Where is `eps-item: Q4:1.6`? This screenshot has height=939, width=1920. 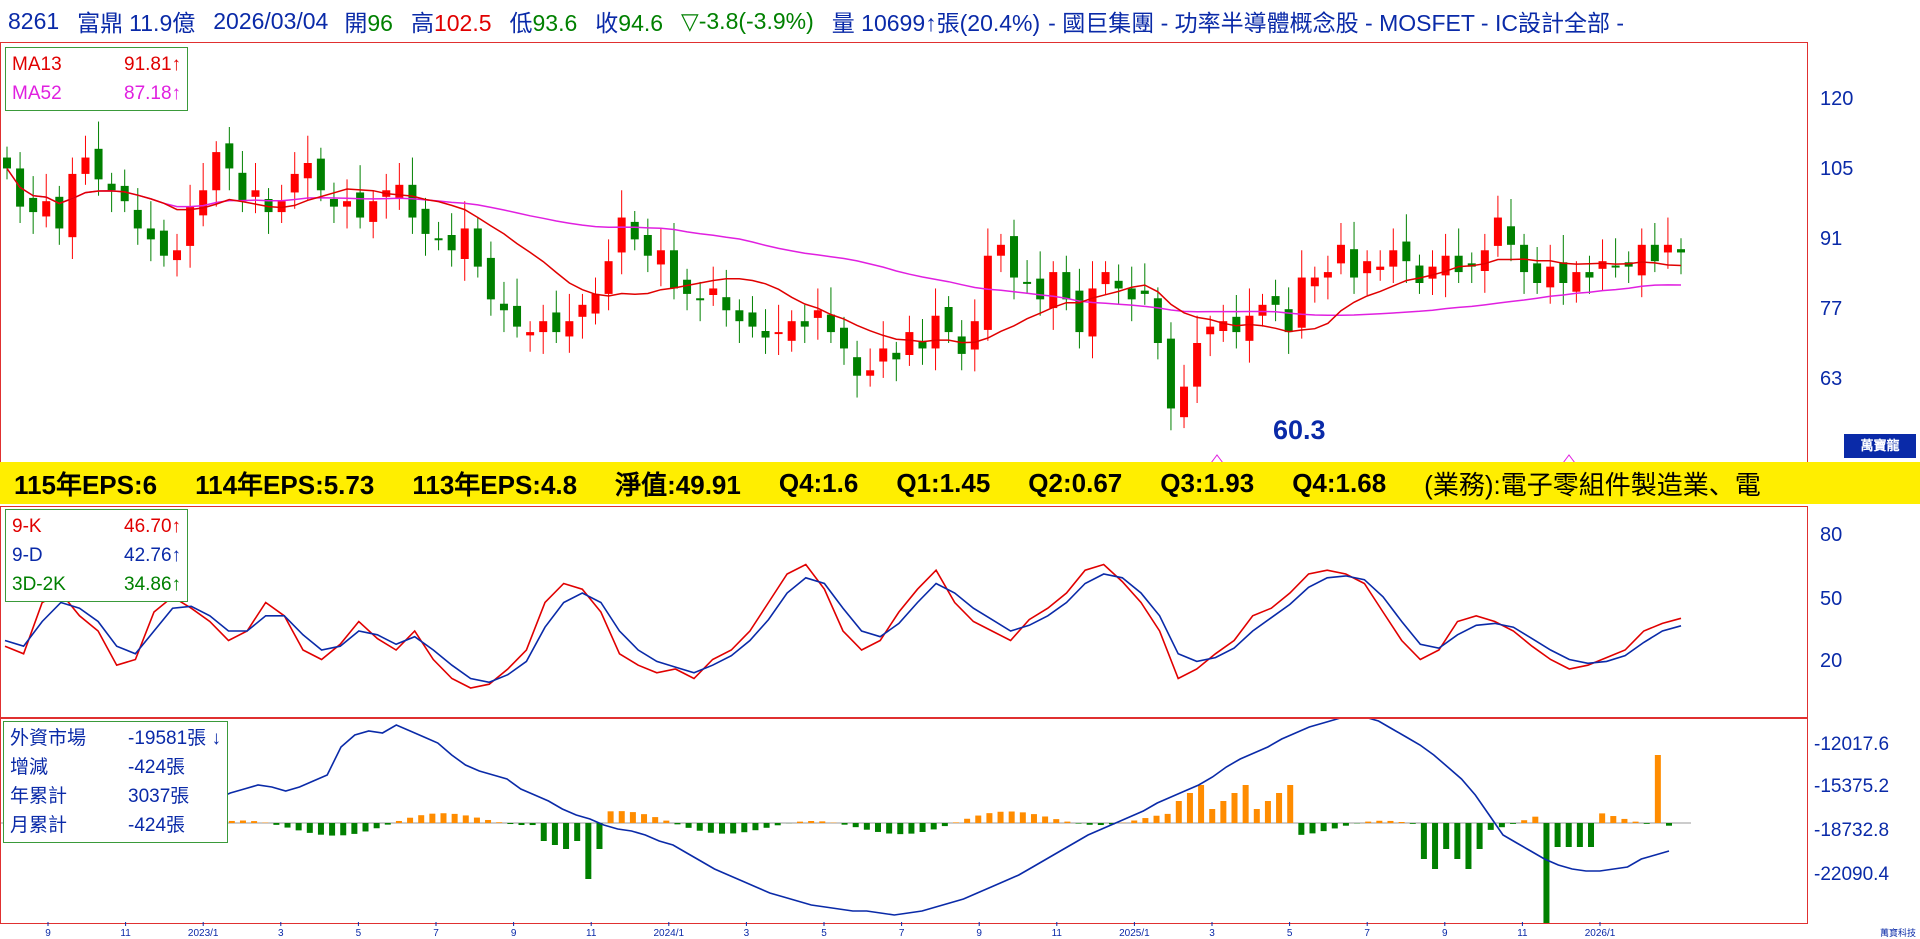
eps-item: Q4:1.6 is located at coordinates (819, 483).